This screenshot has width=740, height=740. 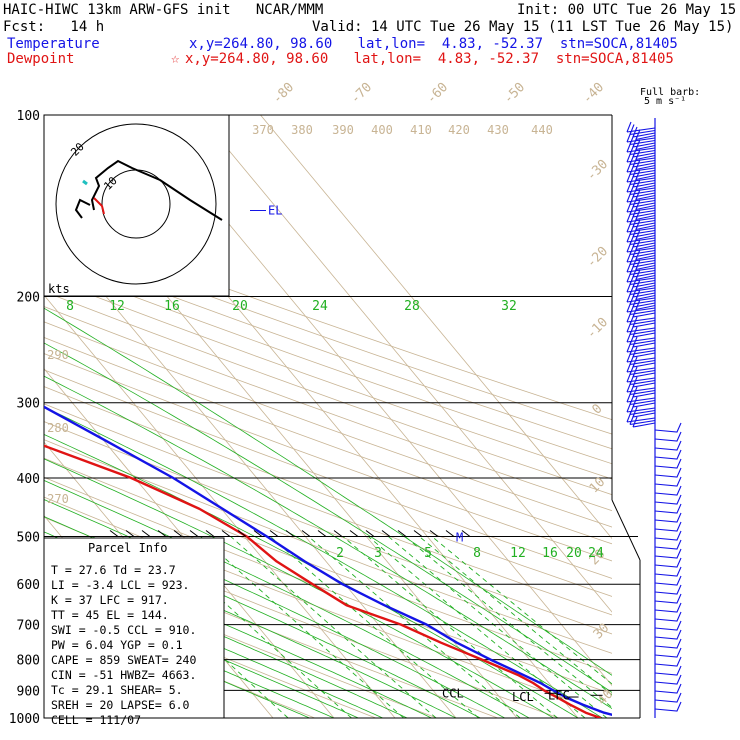 I want to click on barb-legend-title: Full barb:, so click(x=670, y=92).